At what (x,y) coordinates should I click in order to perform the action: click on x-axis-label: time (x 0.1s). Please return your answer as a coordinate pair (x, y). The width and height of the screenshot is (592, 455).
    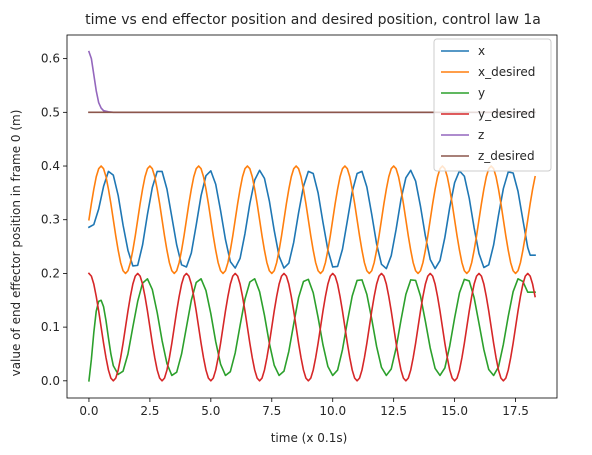
    Looking at the image, I should click on (309, 438).